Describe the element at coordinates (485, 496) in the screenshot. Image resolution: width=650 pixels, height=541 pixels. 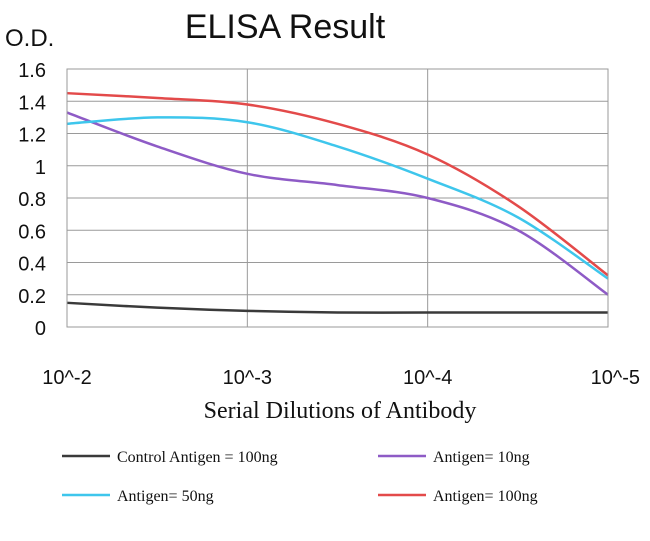
I see `legend-label-3: Antigen= 100ng` at that location.